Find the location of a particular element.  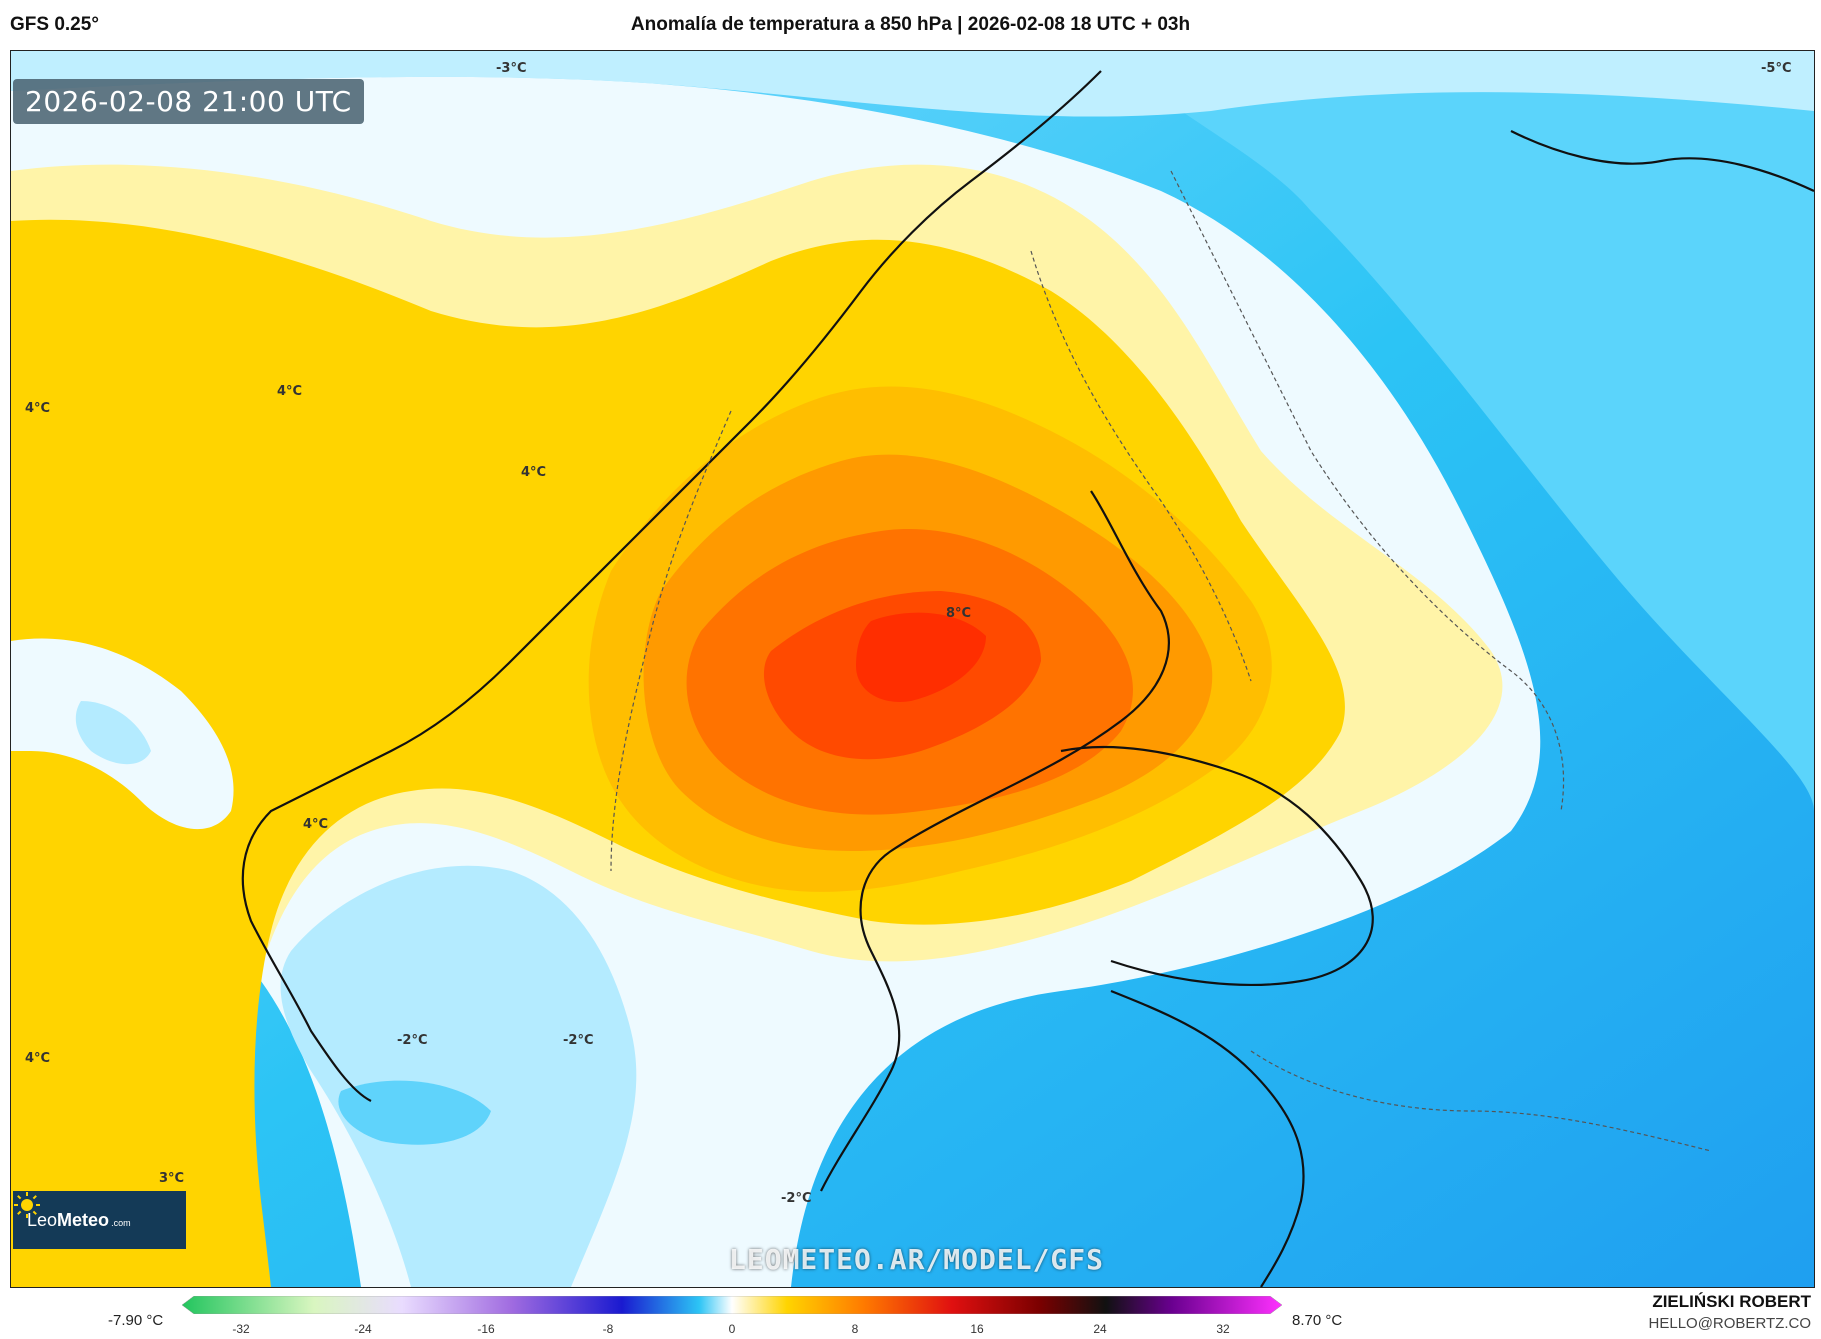

leometeo-logo: LeoMeteo .com is located at coordinates (99, 1220).